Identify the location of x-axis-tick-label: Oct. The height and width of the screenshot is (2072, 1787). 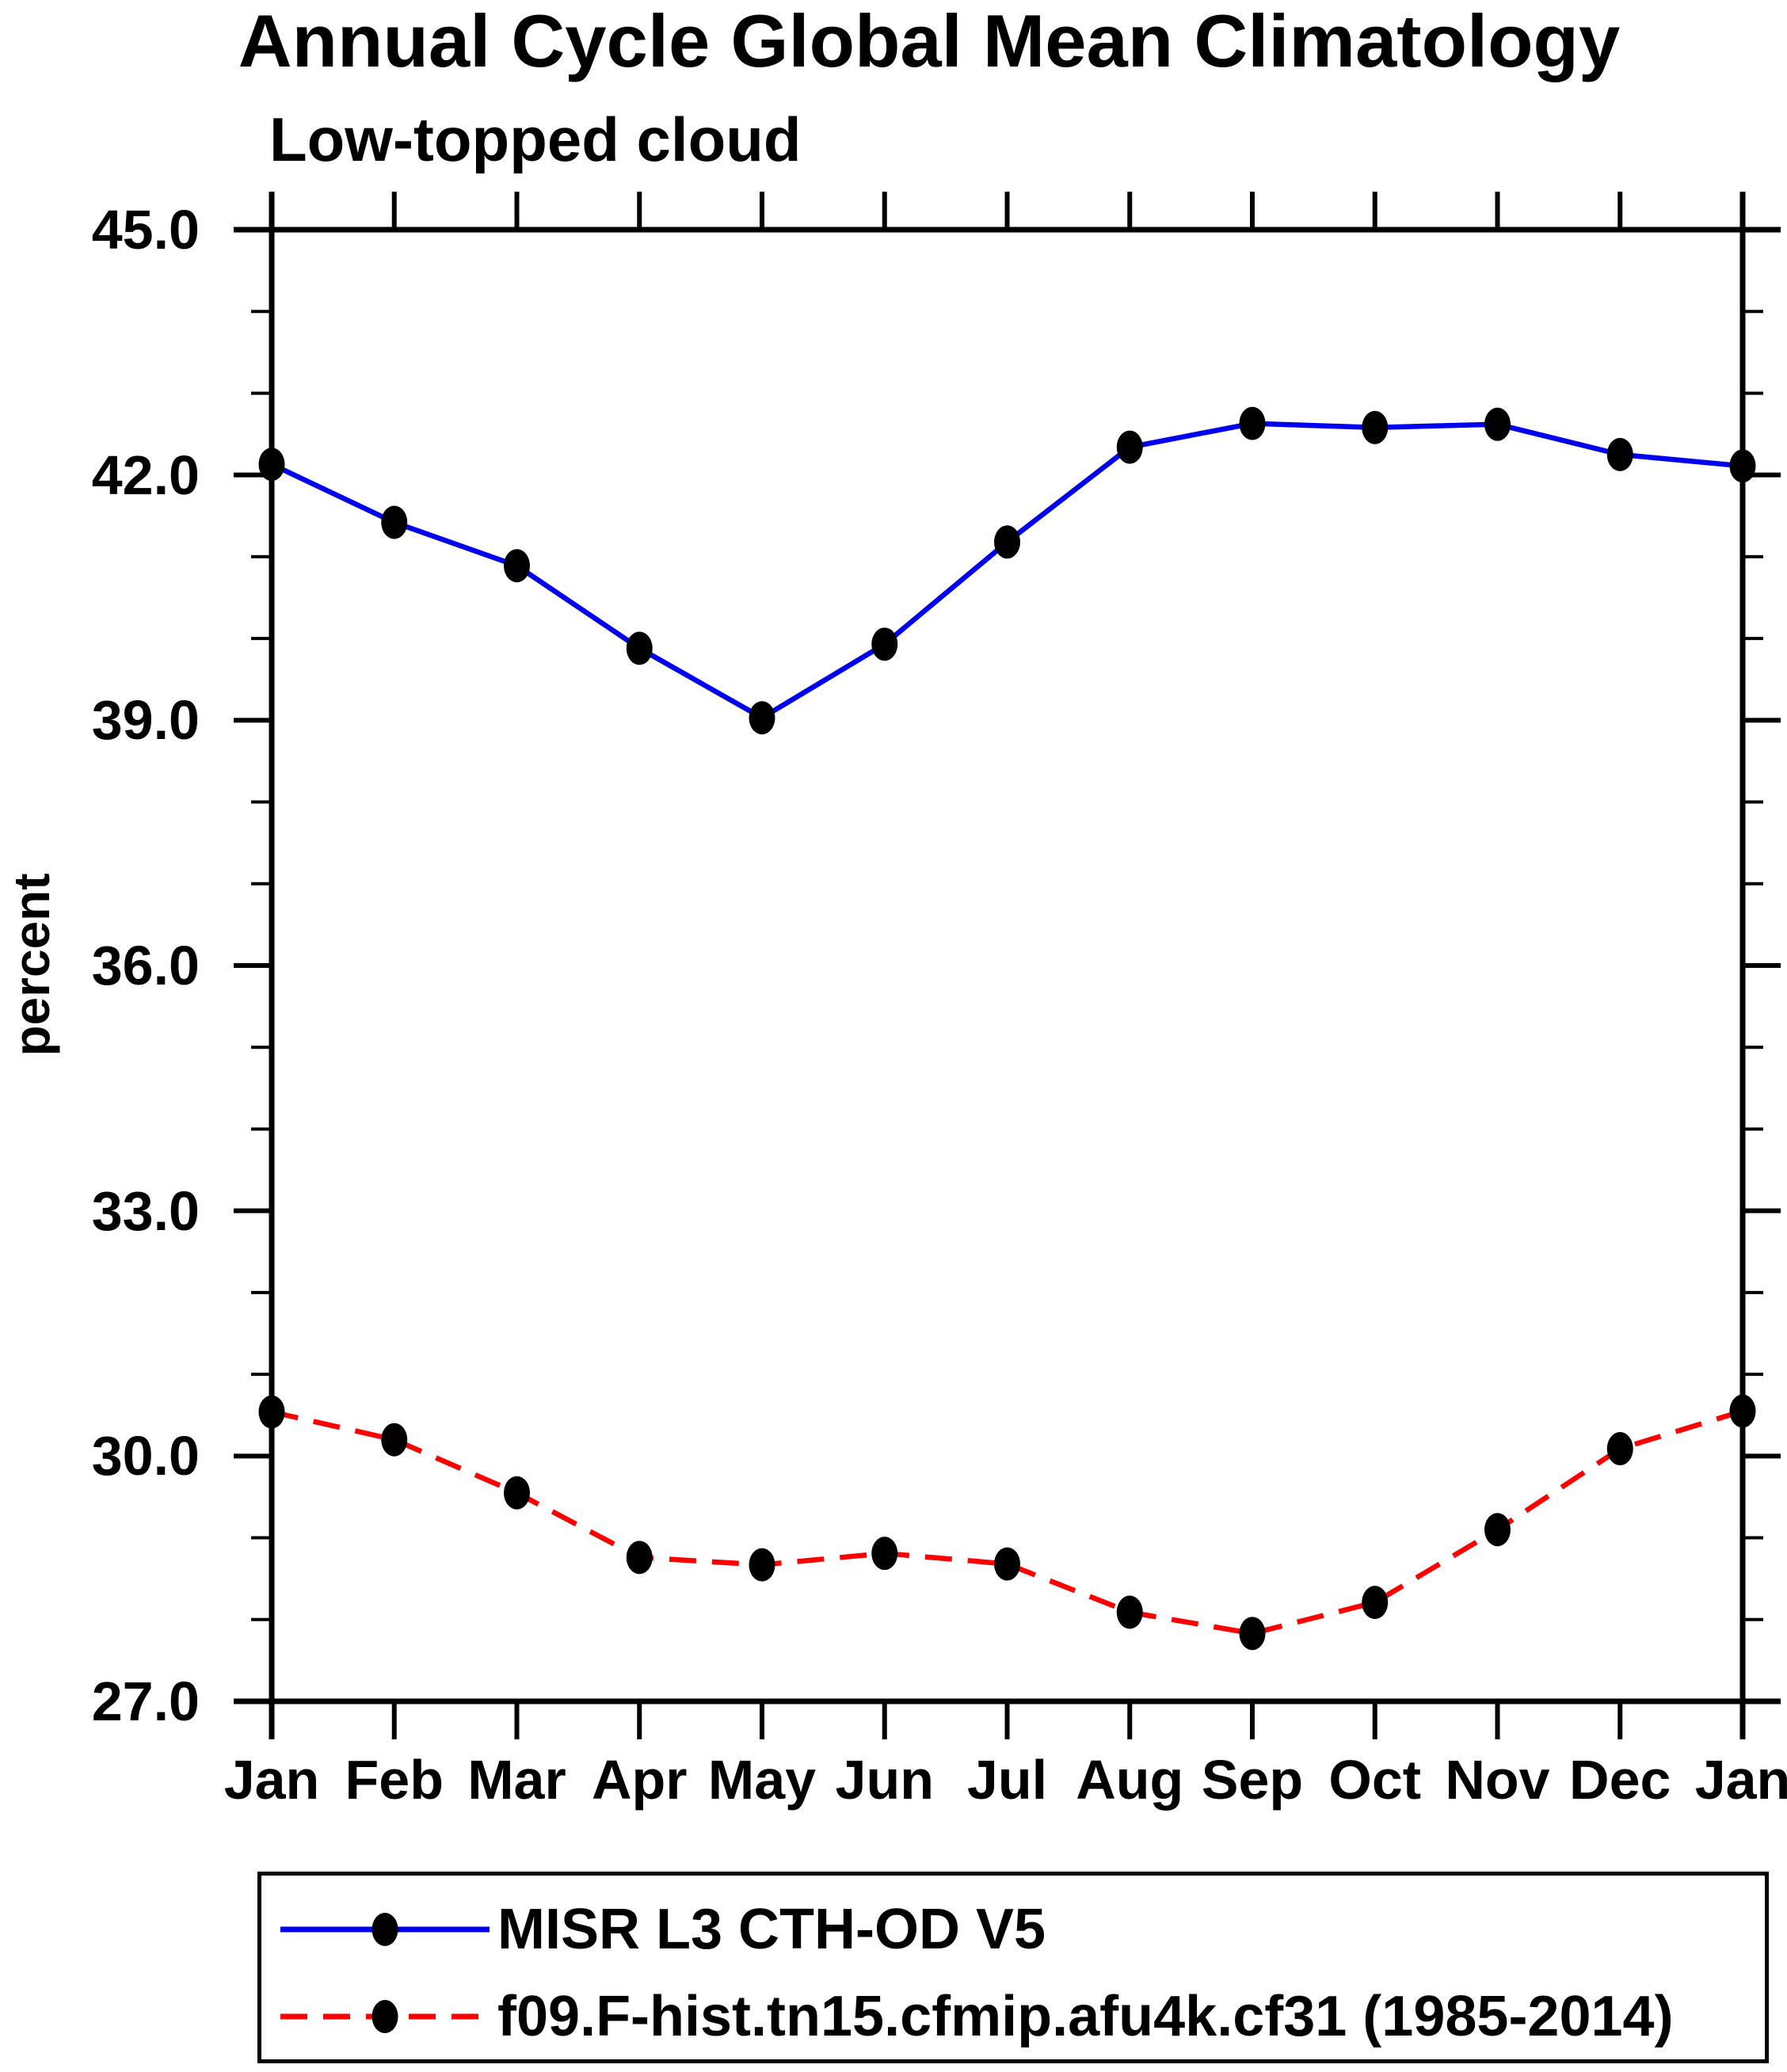
(1375, 1780).